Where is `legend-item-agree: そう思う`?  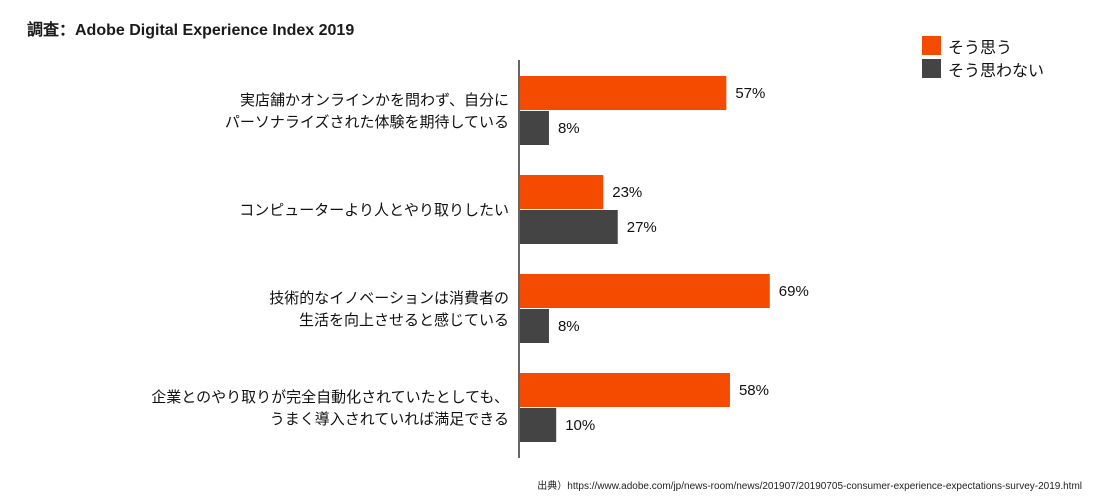 legend-item-agree: そう思う is located at coordinates (983, 45).